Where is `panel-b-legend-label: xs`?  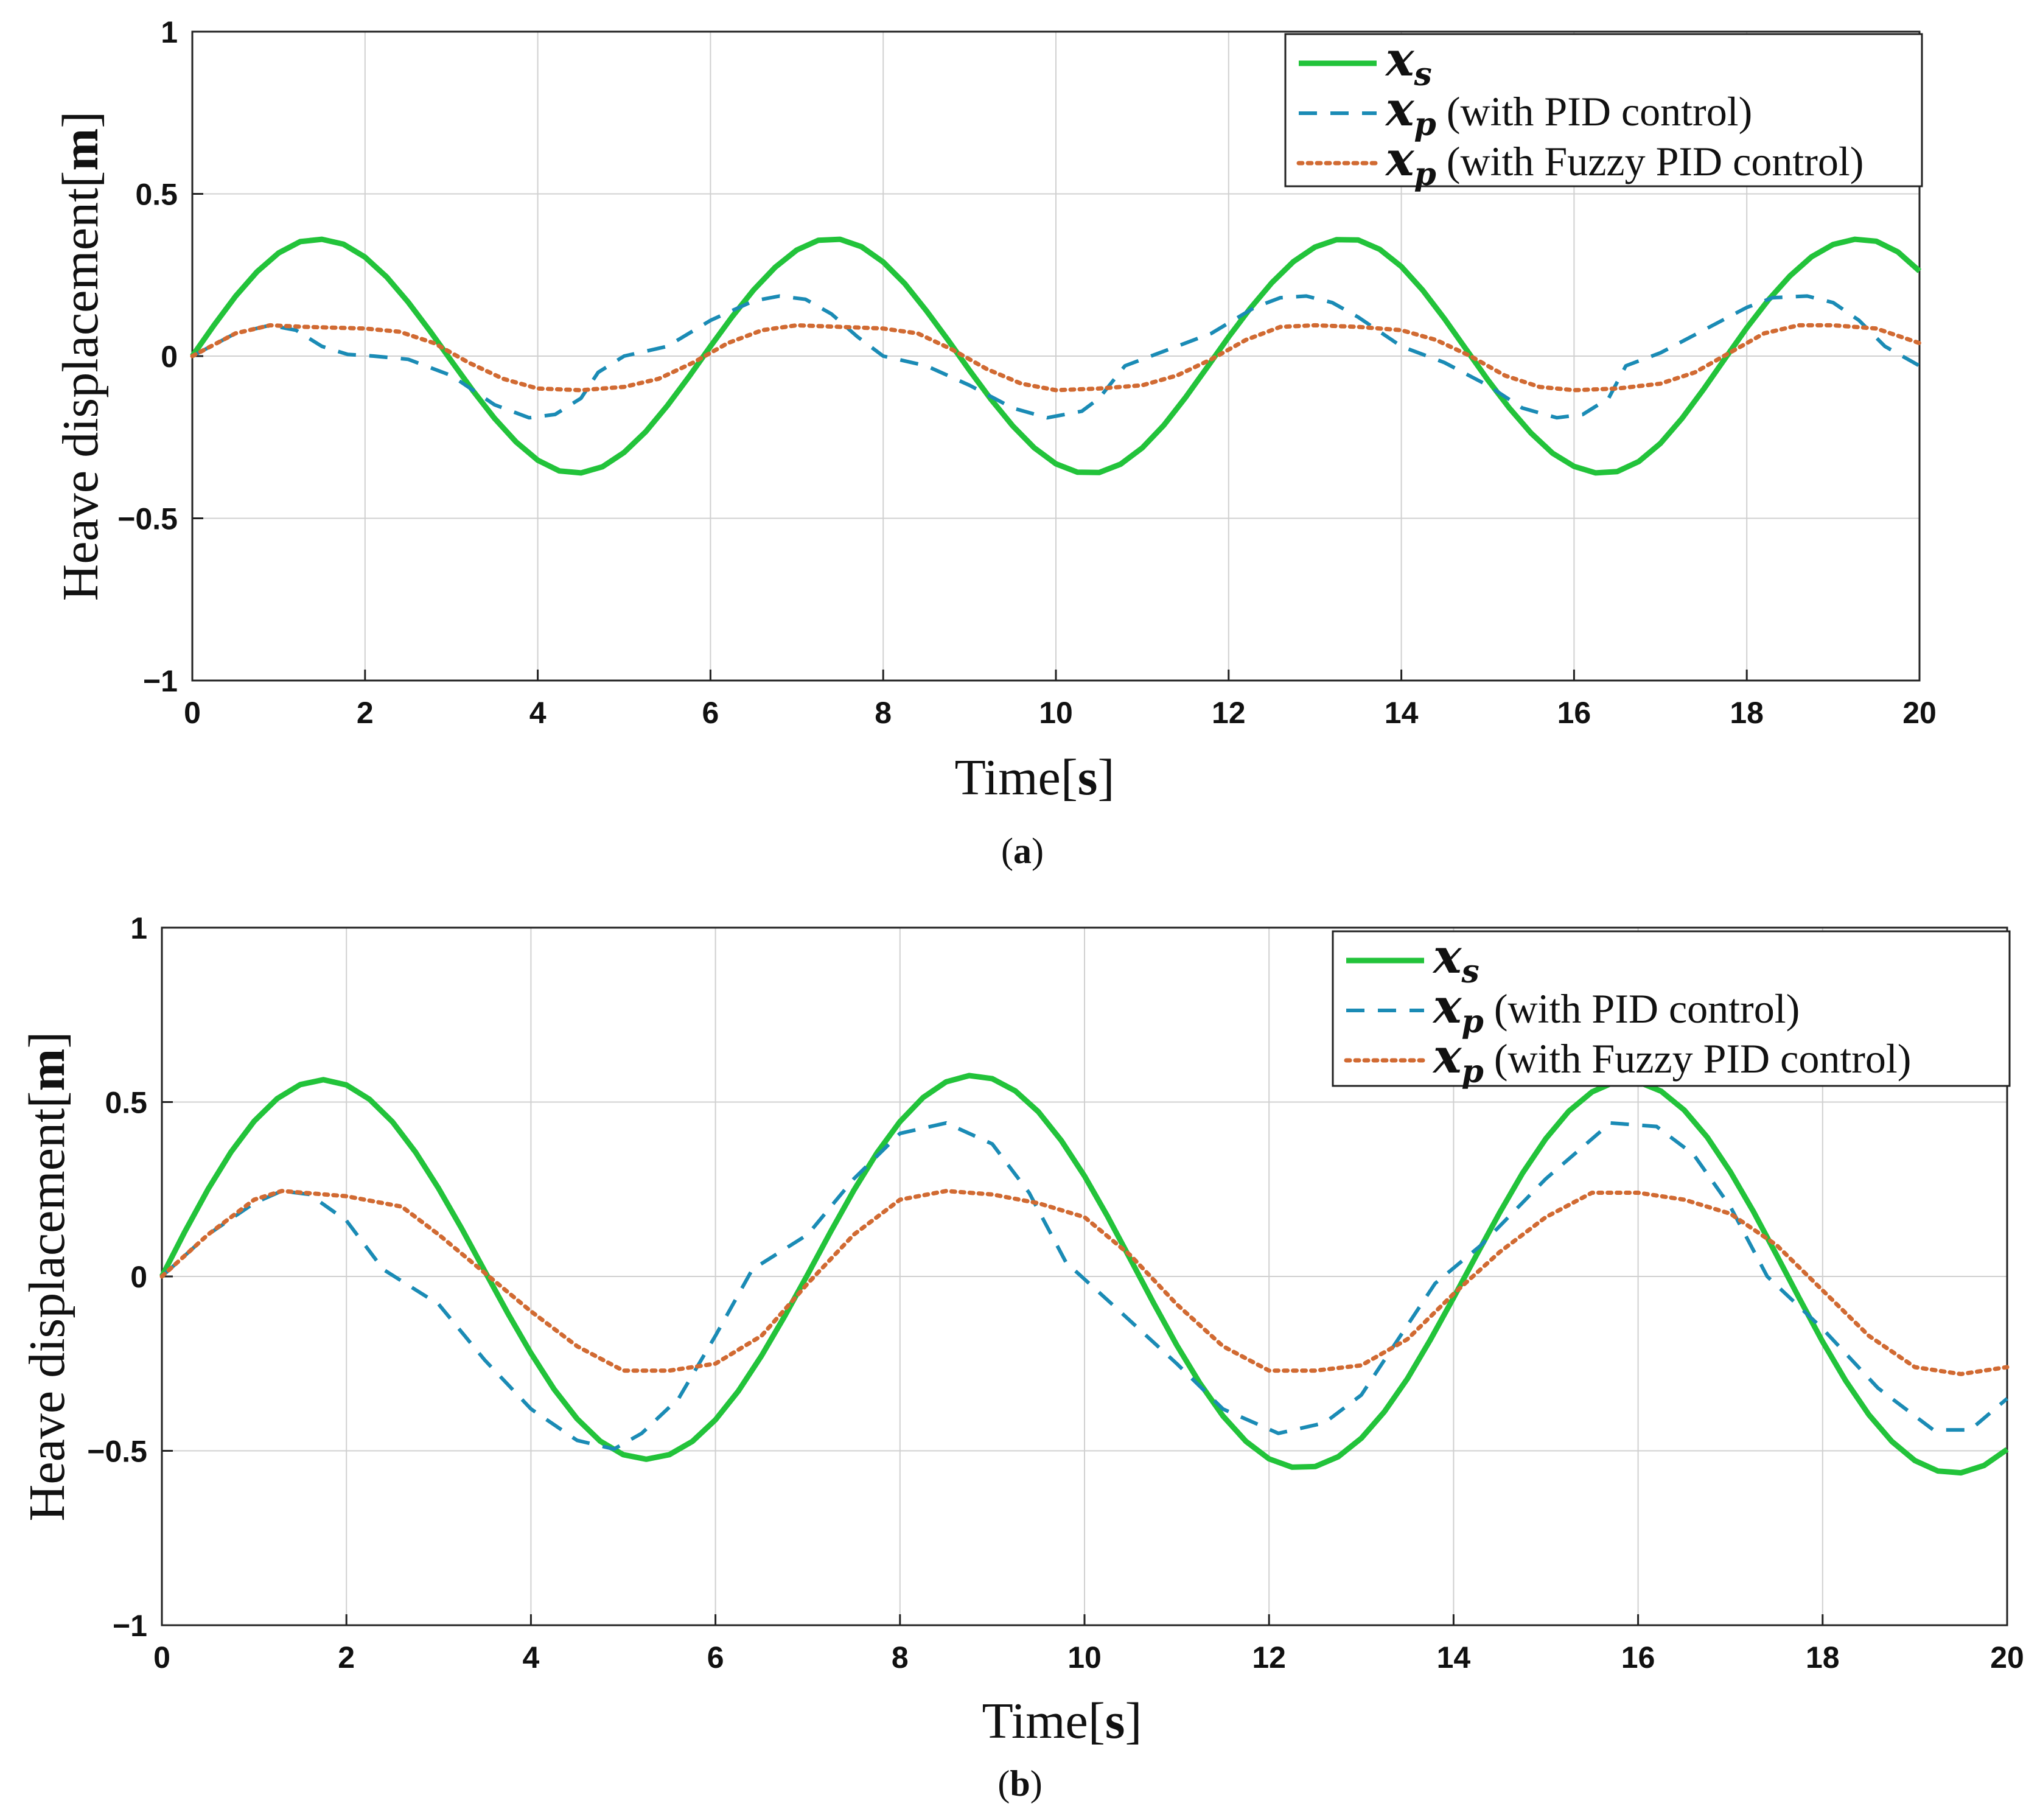
panel-b-legend-label: xs is located at coordinates (1455, 959).